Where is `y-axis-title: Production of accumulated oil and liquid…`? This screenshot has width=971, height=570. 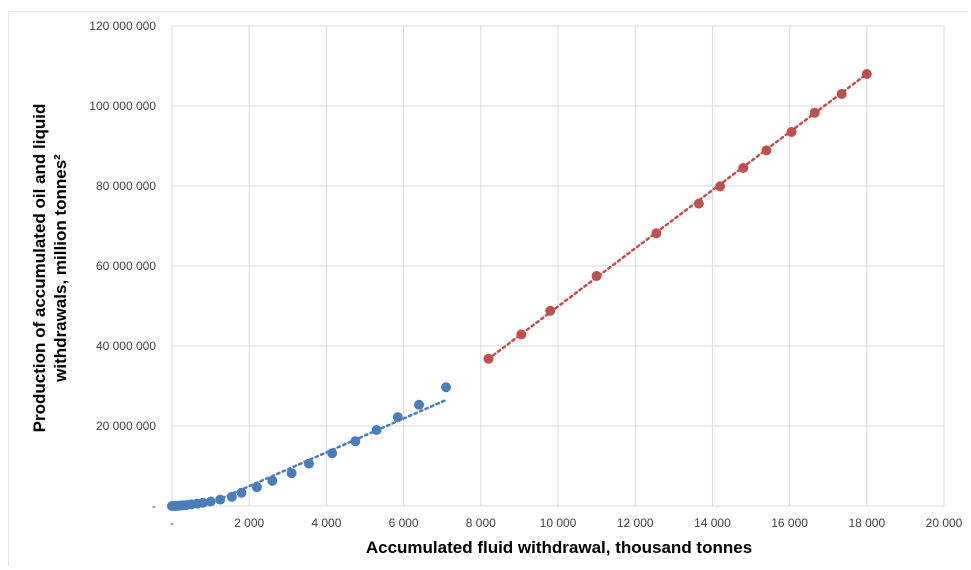 y-axis-title: Production of accumulated oil and liquid… is located at coordinates (50, 268).